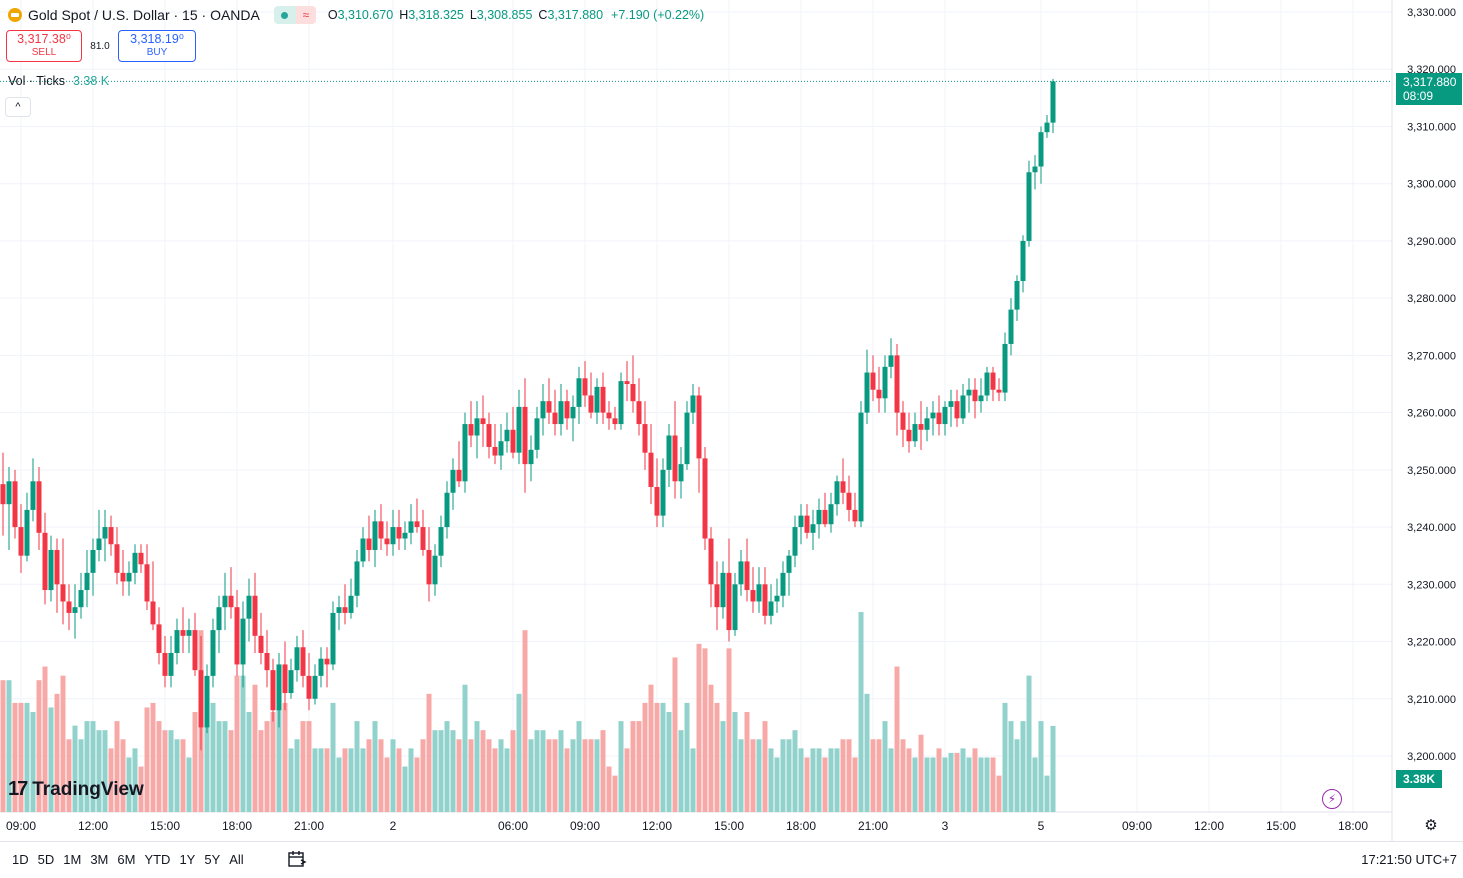  What do you see at coordinates (99, 859) in the screenshot?
I see `range-button-3m: 3M` at bounding box center [99, 859].